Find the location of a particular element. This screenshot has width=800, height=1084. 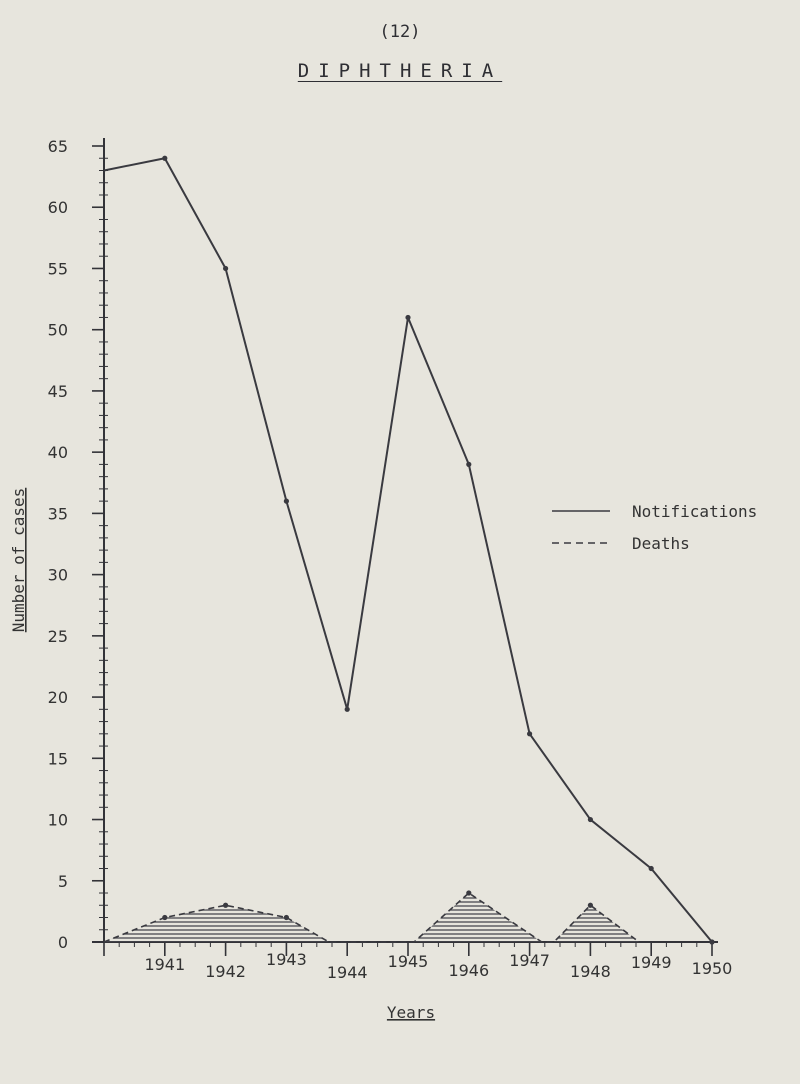

x-tick-label: 1942 is located at coordinates (225, 971).